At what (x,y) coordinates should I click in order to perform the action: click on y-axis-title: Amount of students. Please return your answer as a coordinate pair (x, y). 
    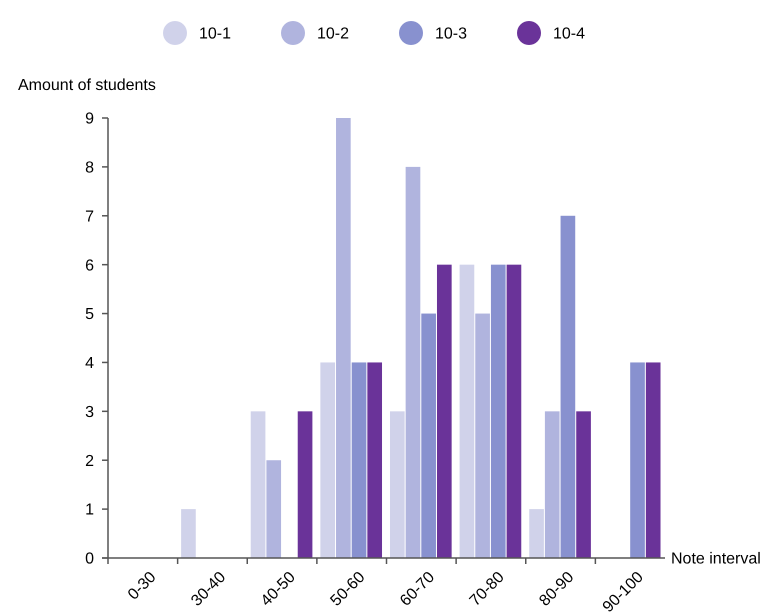
    Looking at the image, I should click on (87, 85).